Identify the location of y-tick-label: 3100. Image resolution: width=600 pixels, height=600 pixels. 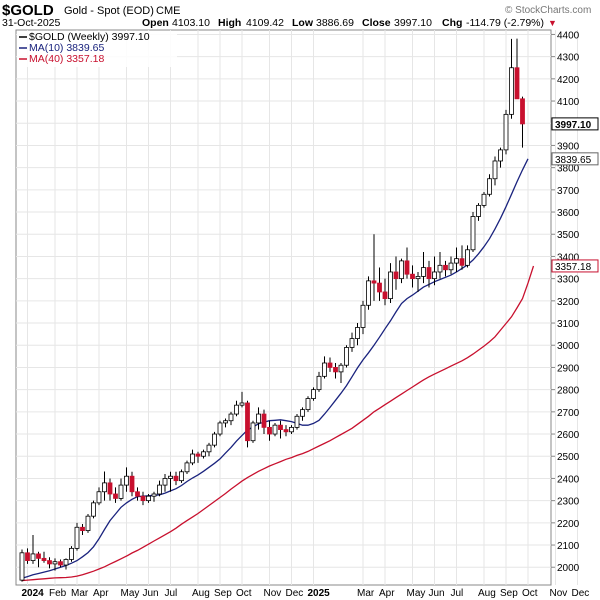
(568, 324).